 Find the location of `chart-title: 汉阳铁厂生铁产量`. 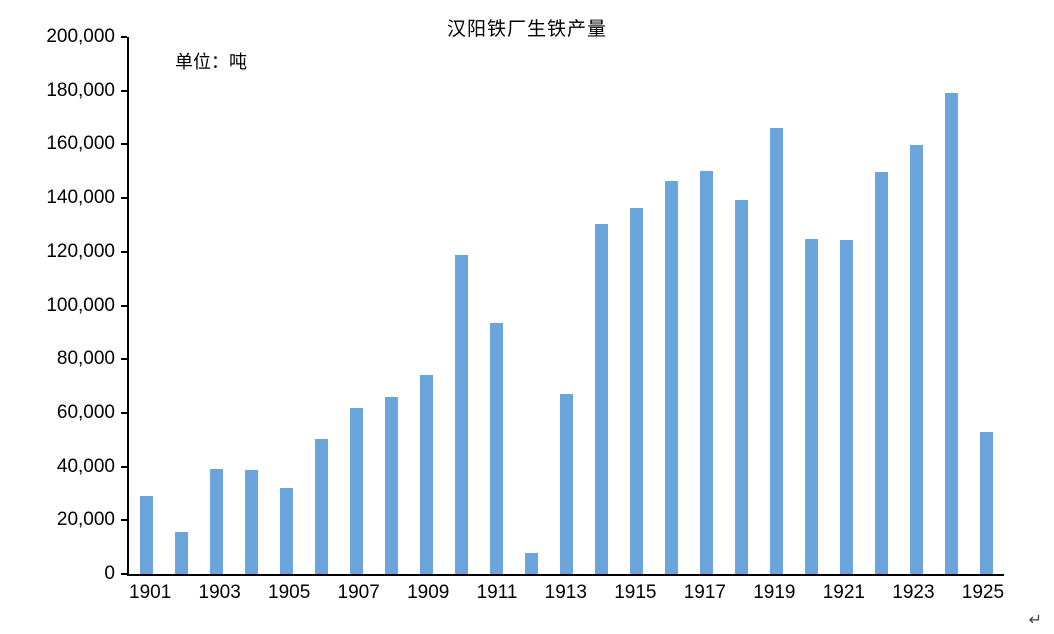

chart-title: 汉阳铁厂生铁产量 is located at coordinates (526, 29).